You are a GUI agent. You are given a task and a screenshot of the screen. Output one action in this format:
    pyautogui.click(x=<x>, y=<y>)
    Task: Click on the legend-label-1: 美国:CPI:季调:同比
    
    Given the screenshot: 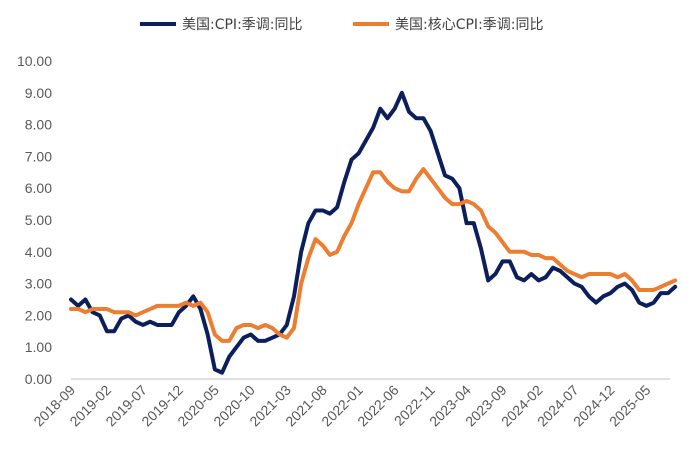 What is the action you would take?
    pyautogui.click(x=242, y=25)
    